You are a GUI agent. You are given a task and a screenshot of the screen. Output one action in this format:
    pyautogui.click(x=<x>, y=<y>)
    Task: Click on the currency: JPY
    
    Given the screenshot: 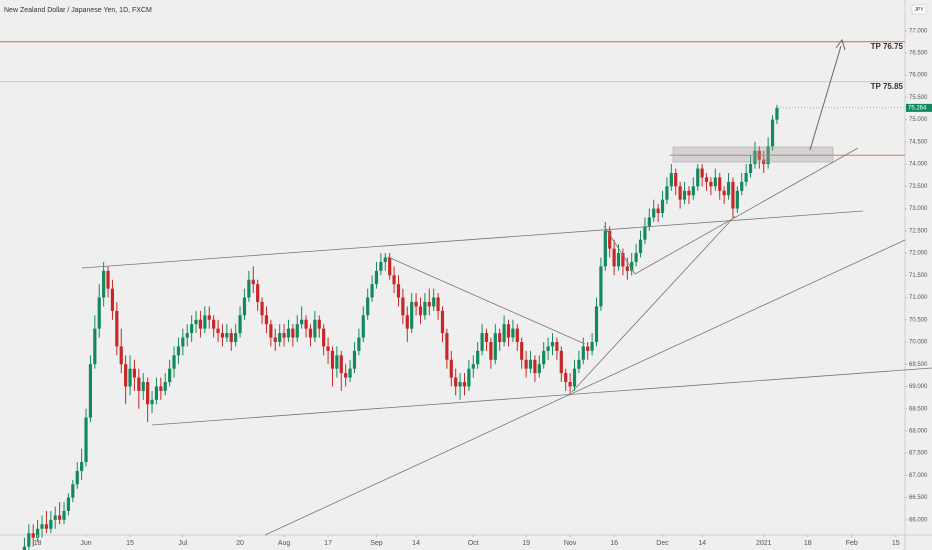 What is the action you would take?
    pyautogui.click(x=919, y=10)
    